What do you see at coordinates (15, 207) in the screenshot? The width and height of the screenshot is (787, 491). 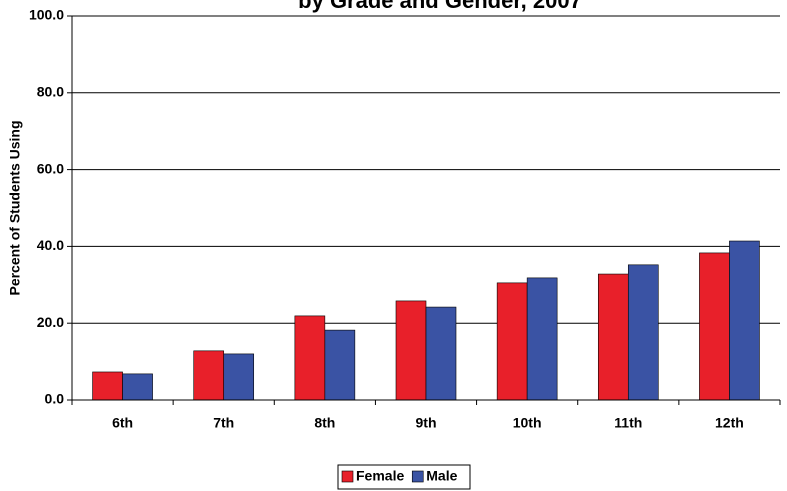 I see `y-axis-label: Percent of Students Using` at bounding box center [15, 207].